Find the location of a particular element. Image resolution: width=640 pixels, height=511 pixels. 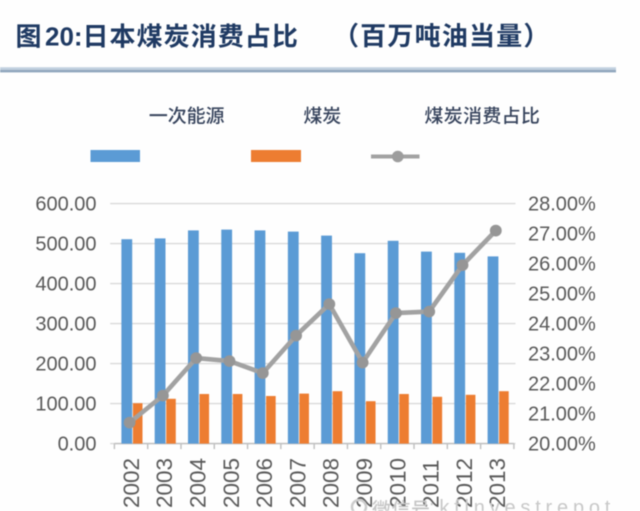

svg-text: 400.00 is located at coordinates (65, 285).